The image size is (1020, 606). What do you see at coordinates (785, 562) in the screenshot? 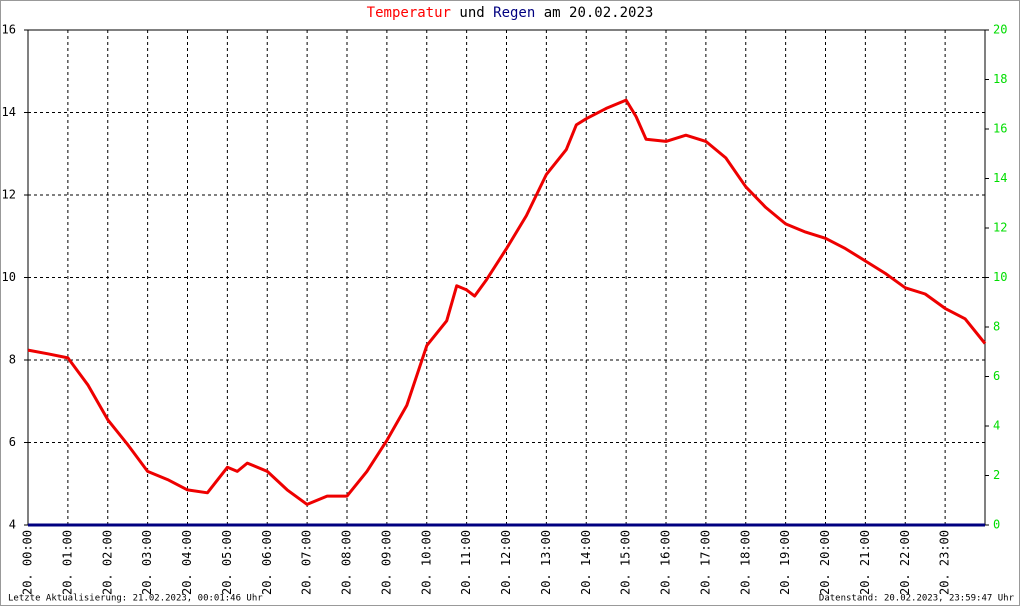
I see `x-tick-label: 20. 19:00` at bounding box center [785, 562].